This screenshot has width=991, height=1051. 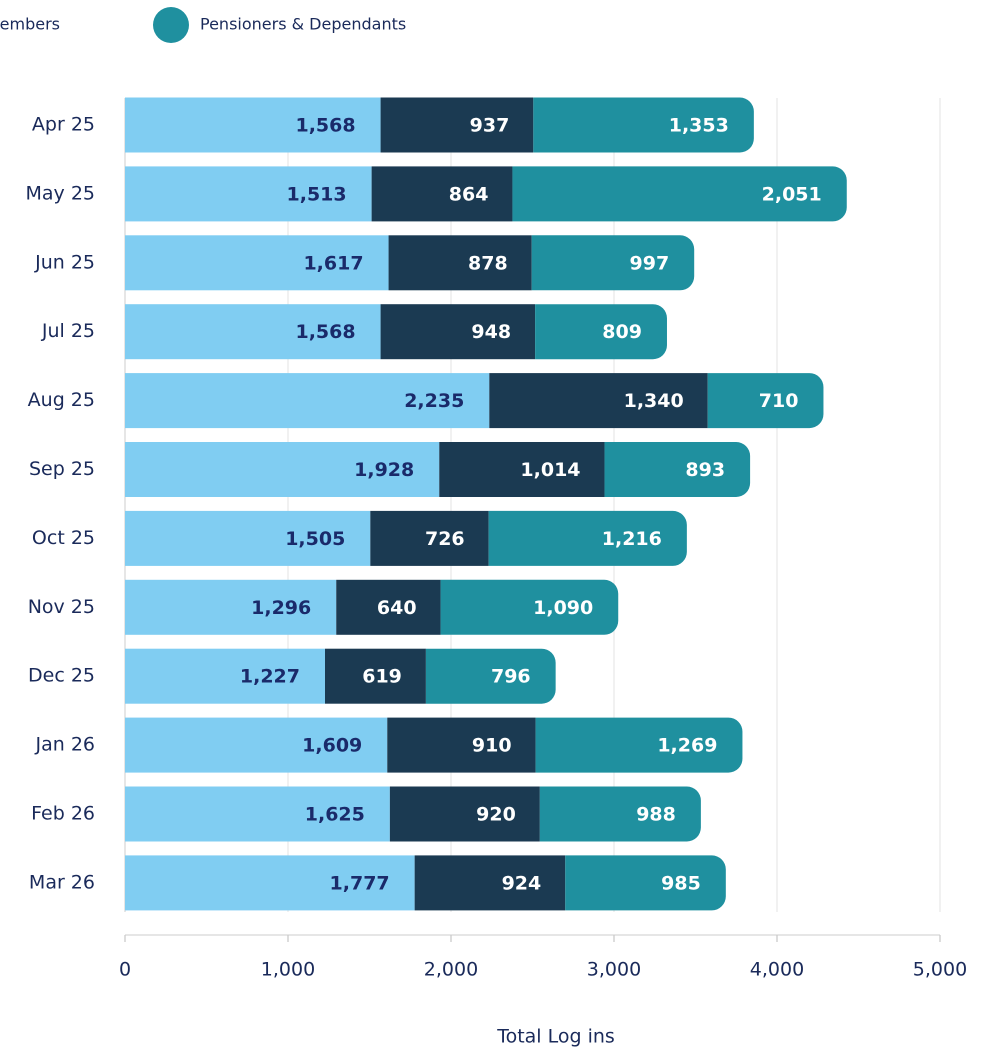 I want to click on data-label: 1,625, so click(x=335, y=815).